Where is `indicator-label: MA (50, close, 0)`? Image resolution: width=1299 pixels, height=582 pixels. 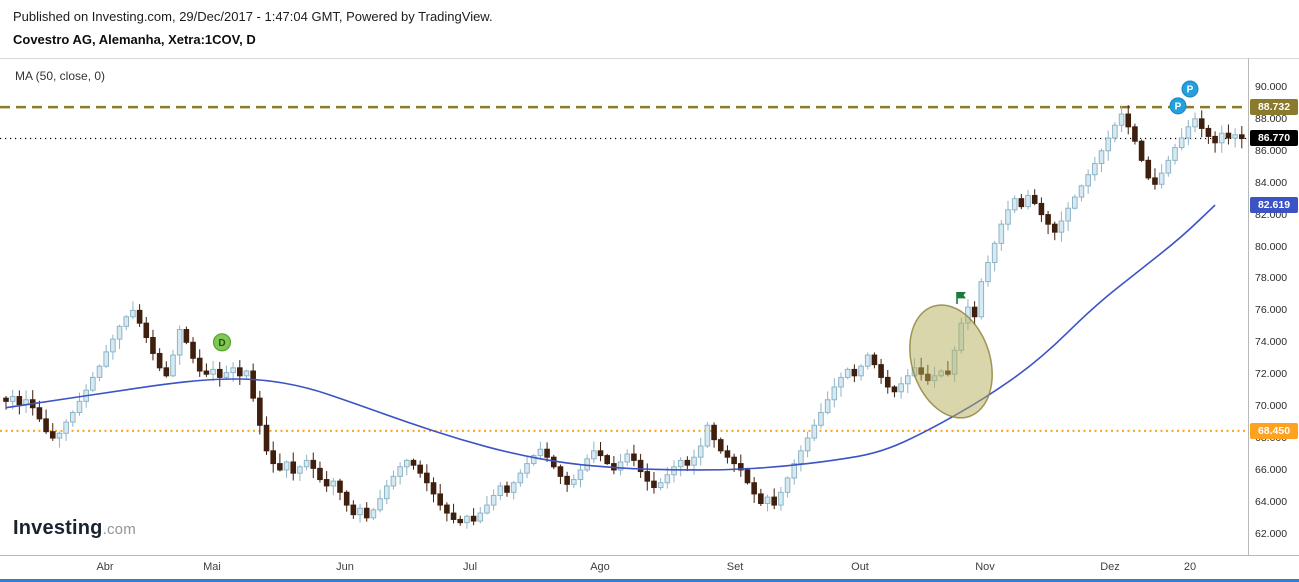 indicator-label: MA (50, close, 0) is located at coordinates (60, 76).